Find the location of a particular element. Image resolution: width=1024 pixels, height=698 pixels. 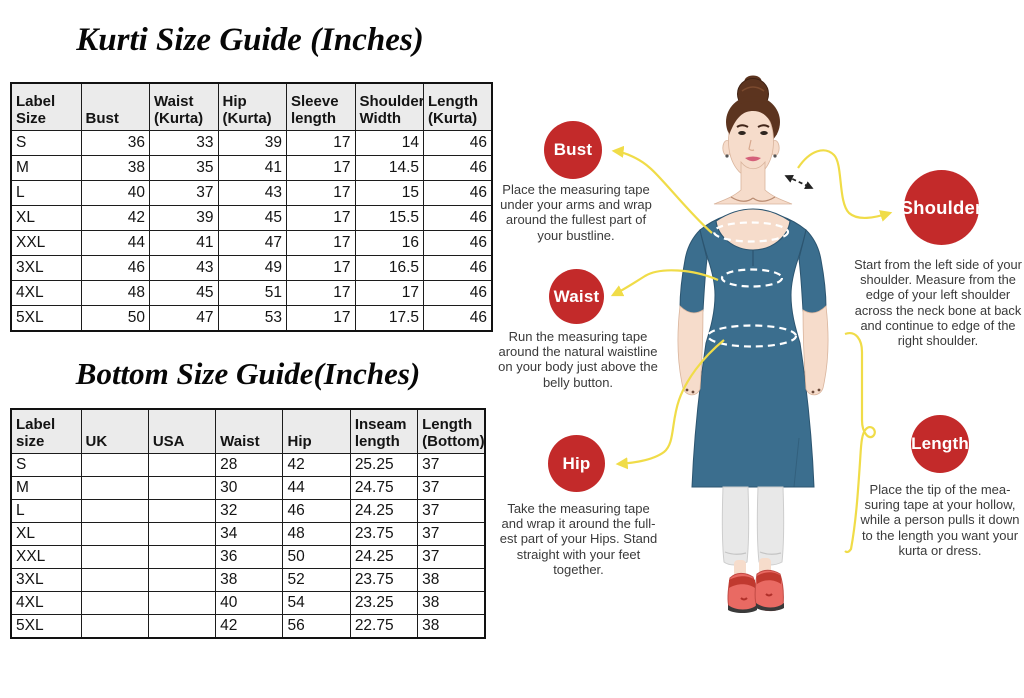

hip-measure-ellipse is located at coordinates (752, 336).